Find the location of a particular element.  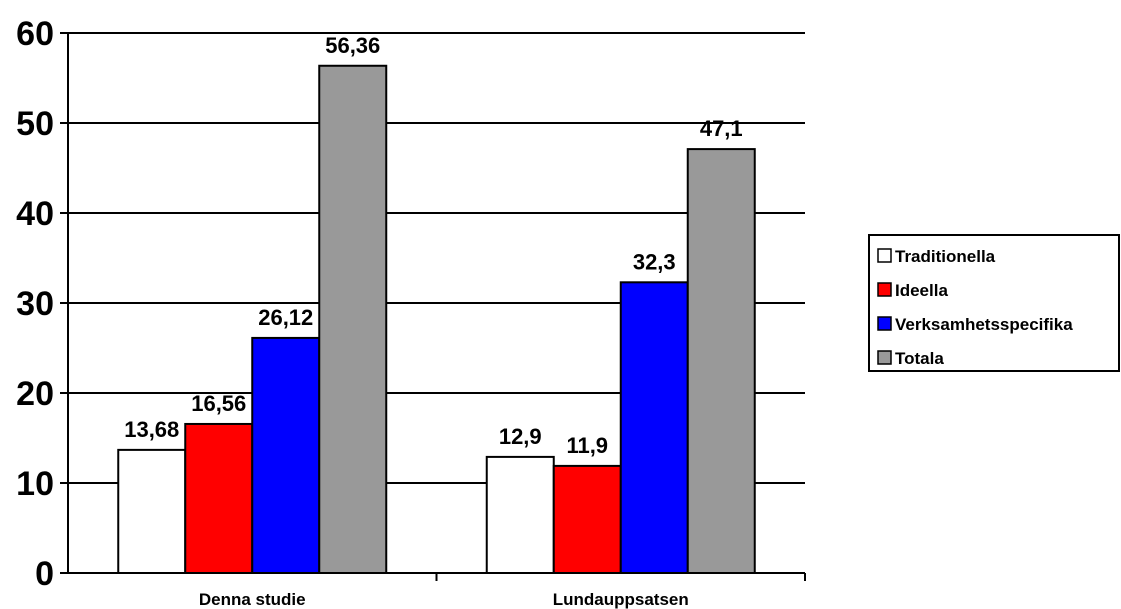

y-tick-label: 60 is located at coordinates (35, 34).